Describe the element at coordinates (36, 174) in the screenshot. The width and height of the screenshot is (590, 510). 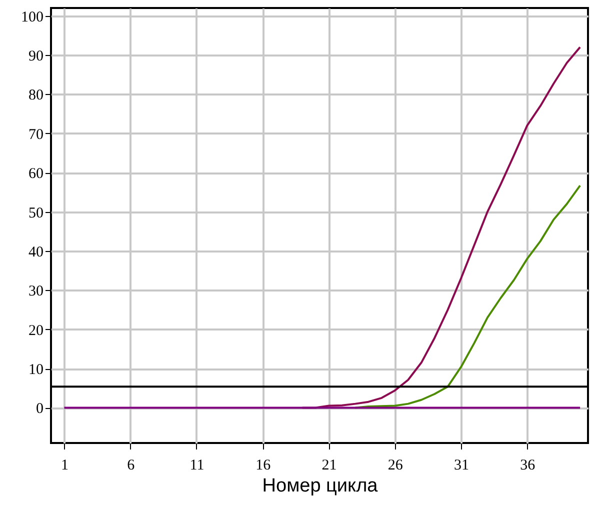
I see `y-tick-label: 60` at that location.